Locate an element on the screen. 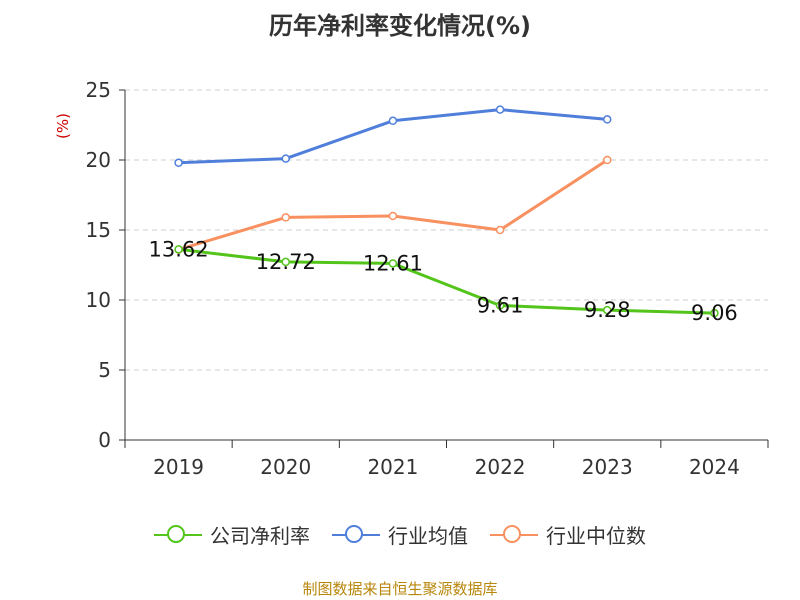 This screenshot has width=800, height=600. data-label: 9.06 is located at coordinates (714, 313).